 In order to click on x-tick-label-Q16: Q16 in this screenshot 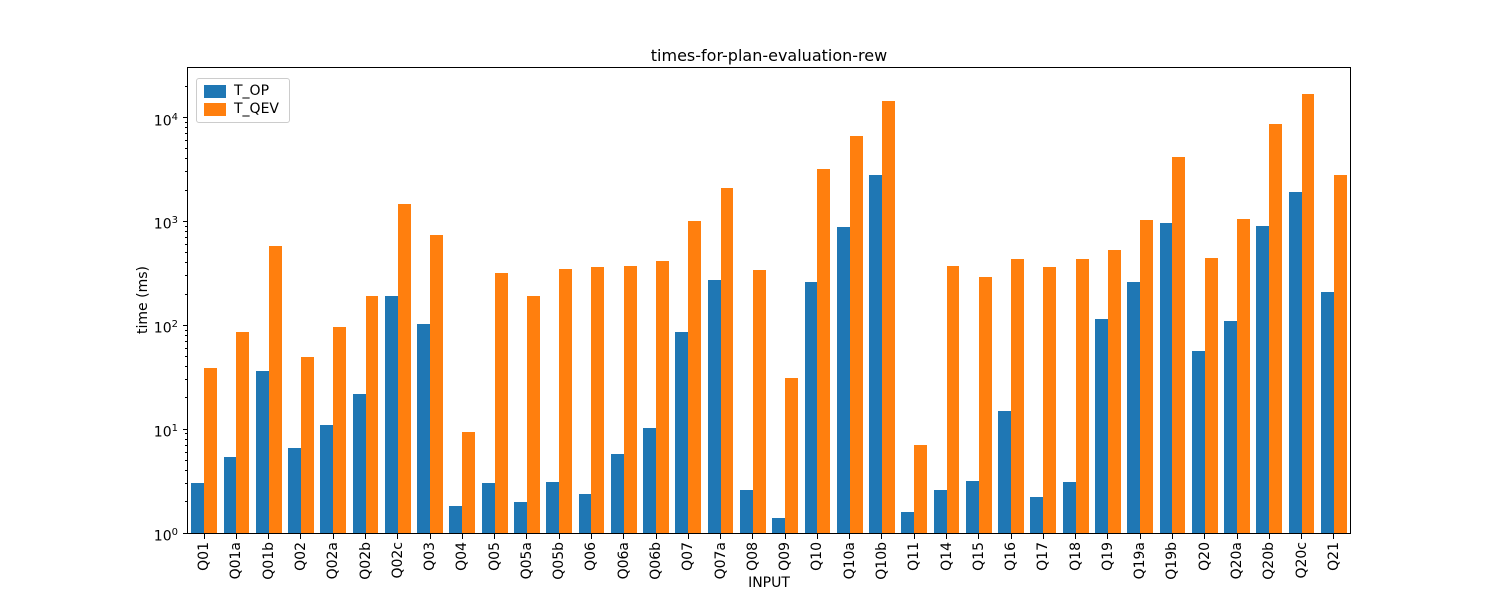, I will do `click(1011, 556)`.